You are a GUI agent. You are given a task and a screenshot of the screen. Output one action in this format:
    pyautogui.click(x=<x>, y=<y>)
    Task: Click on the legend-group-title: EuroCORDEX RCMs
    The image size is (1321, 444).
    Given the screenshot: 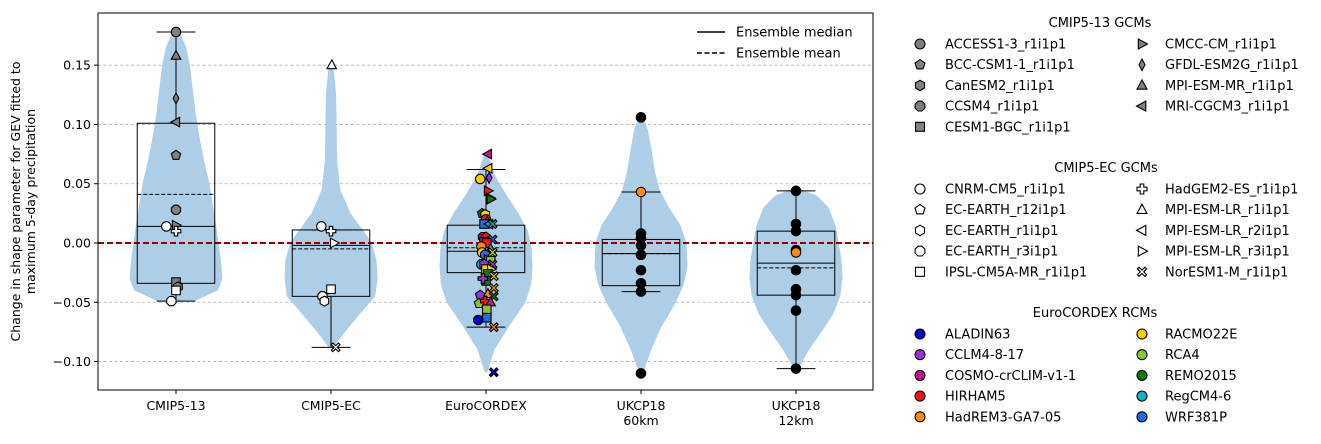 What is the action you would take?
    pyautogui.click(x=1095, y=313)
    